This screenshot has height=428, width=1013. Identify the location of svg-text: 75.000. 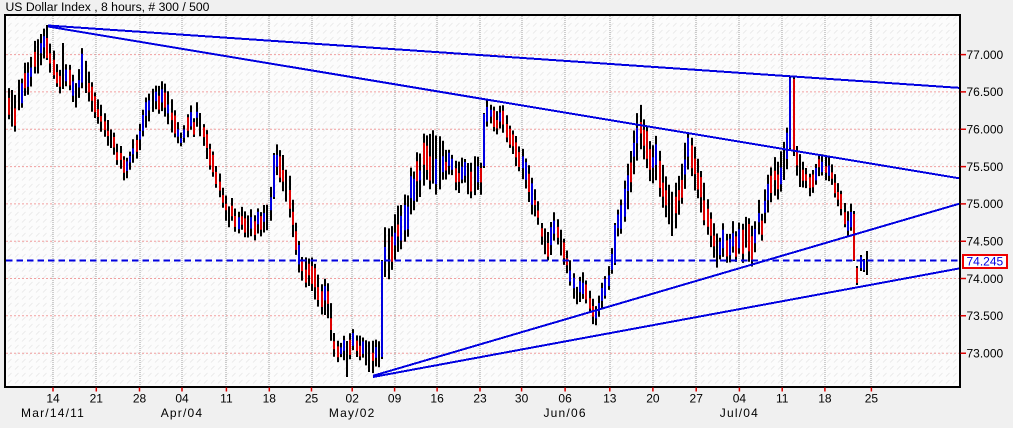
(985, 204).